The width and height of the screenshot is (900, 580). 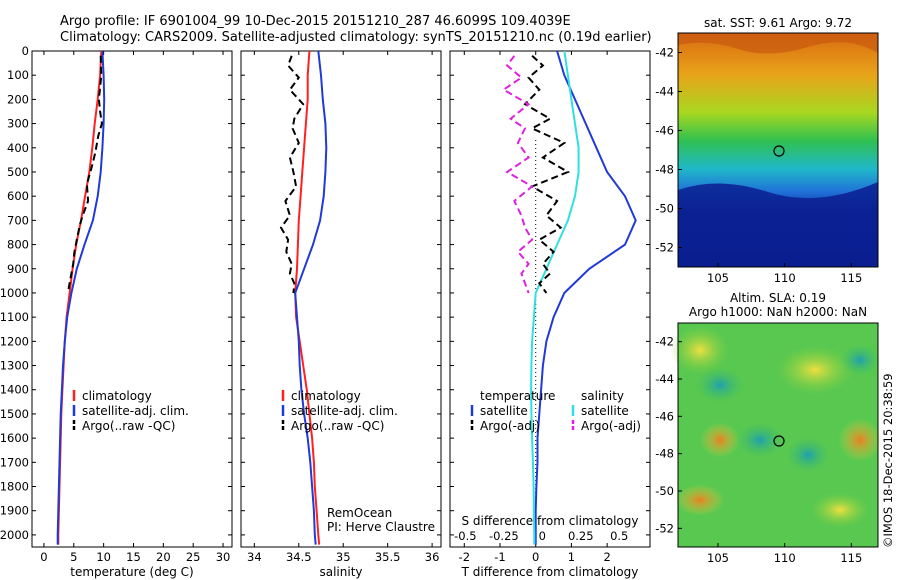 I want to click on depth-tick-label: 700, so click(x=18, y=220).